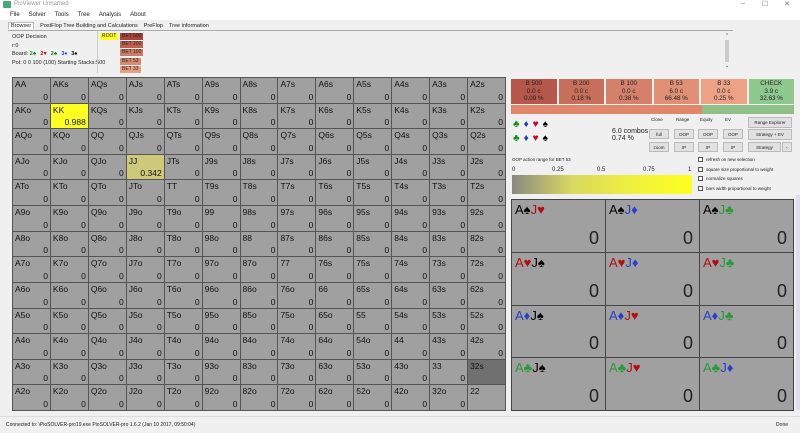  What do you see at coordinates (526, 138) in the screenshot?
I see `suit-toggle-icon: ♦` at bounding box center [526, 138].